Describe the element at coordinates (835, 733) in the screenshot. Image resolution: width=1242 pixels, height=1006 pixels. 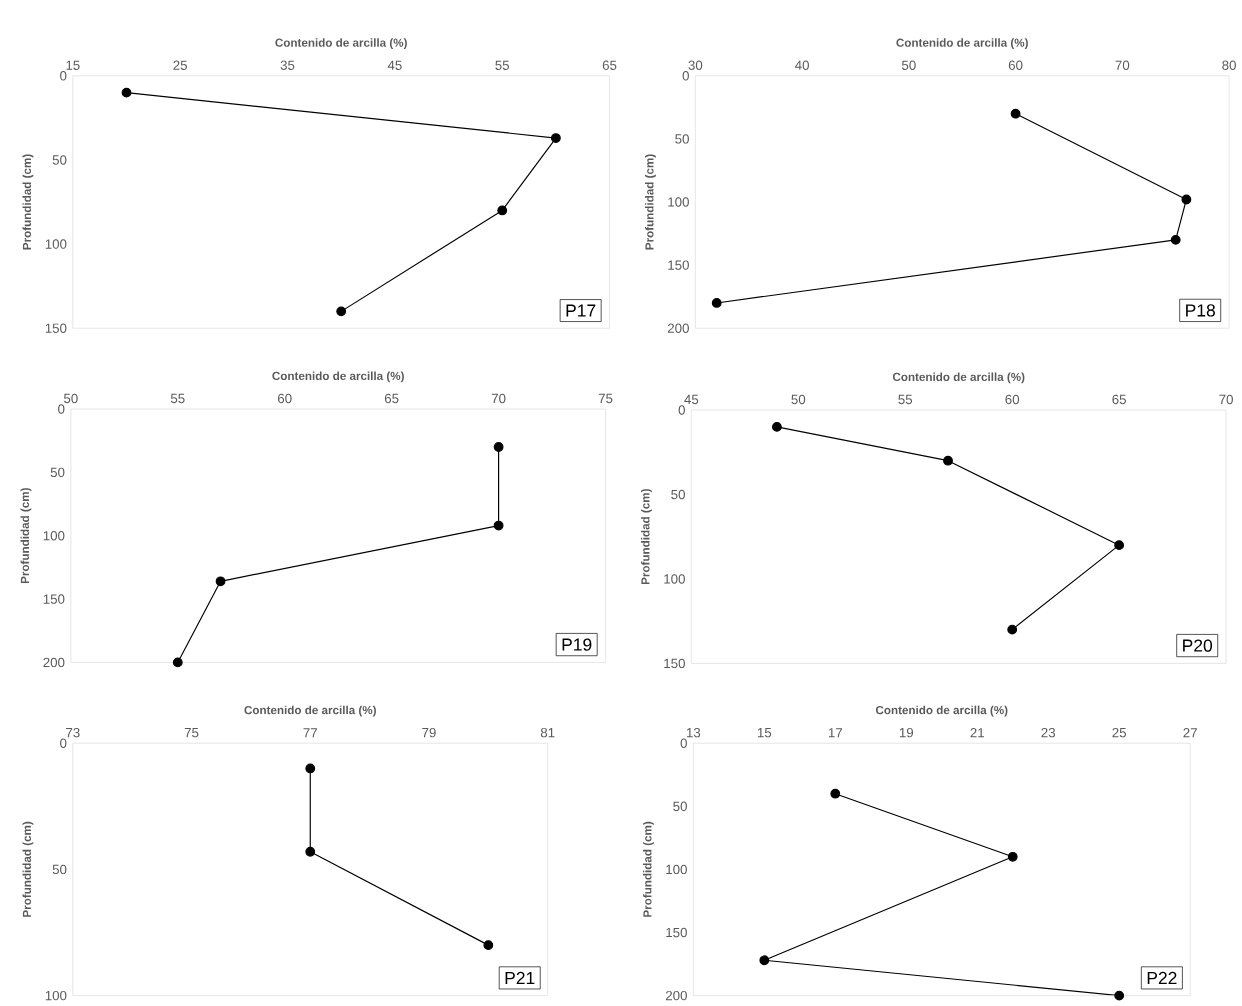
I see `x-tick-label: 17` at that location.